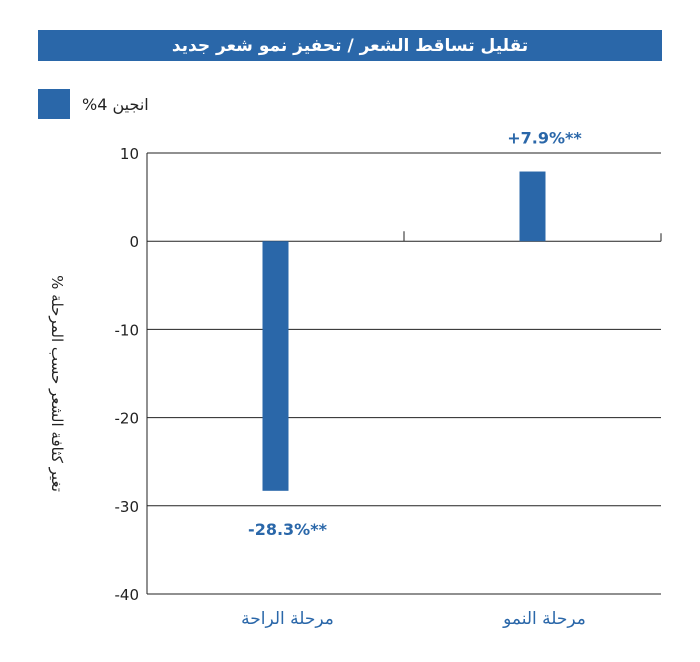 The width and height of the screenshot is (700, 662). Describe the element at coordinates (350, 45) in the screenshot. I see `chart-title: تقليل تساقط الشعر / تحفيز نمو شعر جديد` at that location.